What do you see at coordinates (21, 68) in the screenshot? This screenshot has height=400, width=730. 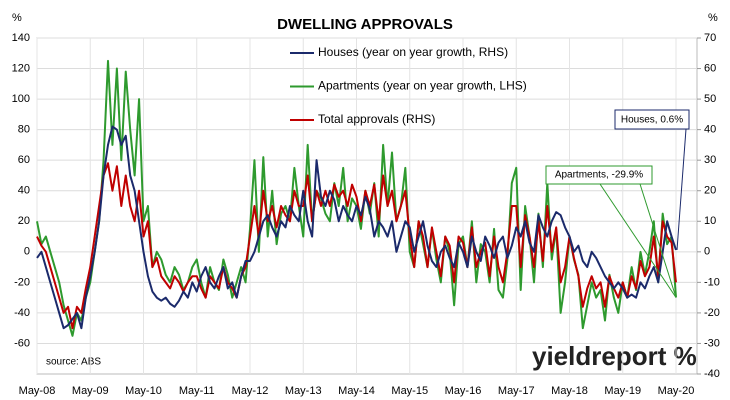 I see `y-tick-label: 120` at bounding box center [21, 68].